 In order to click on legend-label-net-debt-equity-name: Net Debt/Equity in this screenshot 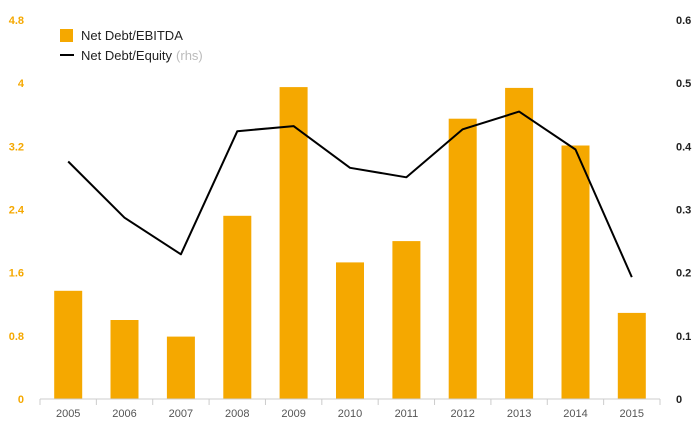, I will do `click(127, 55)`.